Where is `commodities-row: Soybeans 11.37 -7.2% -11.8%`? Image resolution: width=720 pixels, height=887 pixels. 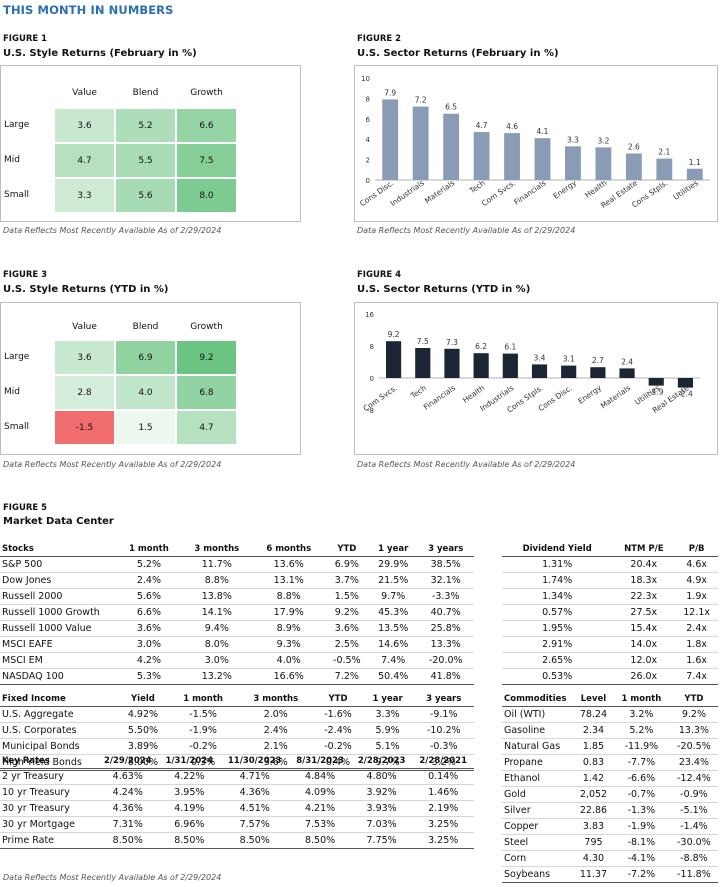 commodities-row: Soybeans 11.37 -7.2% -11.8% is located at coordinates (610, 874).